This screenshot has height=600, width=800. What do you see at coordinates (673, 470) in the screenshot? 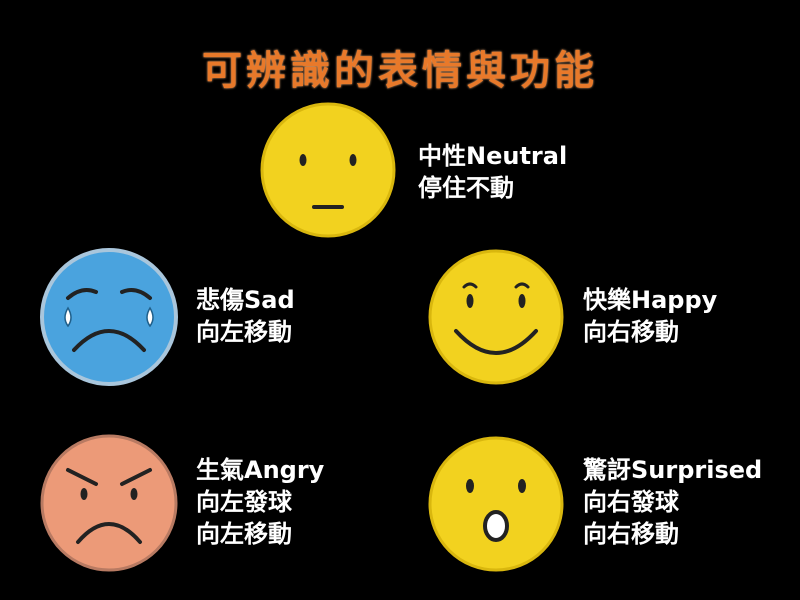
I see `surprised-name: 驚訝Surprised` at bounding box center [673, 470].